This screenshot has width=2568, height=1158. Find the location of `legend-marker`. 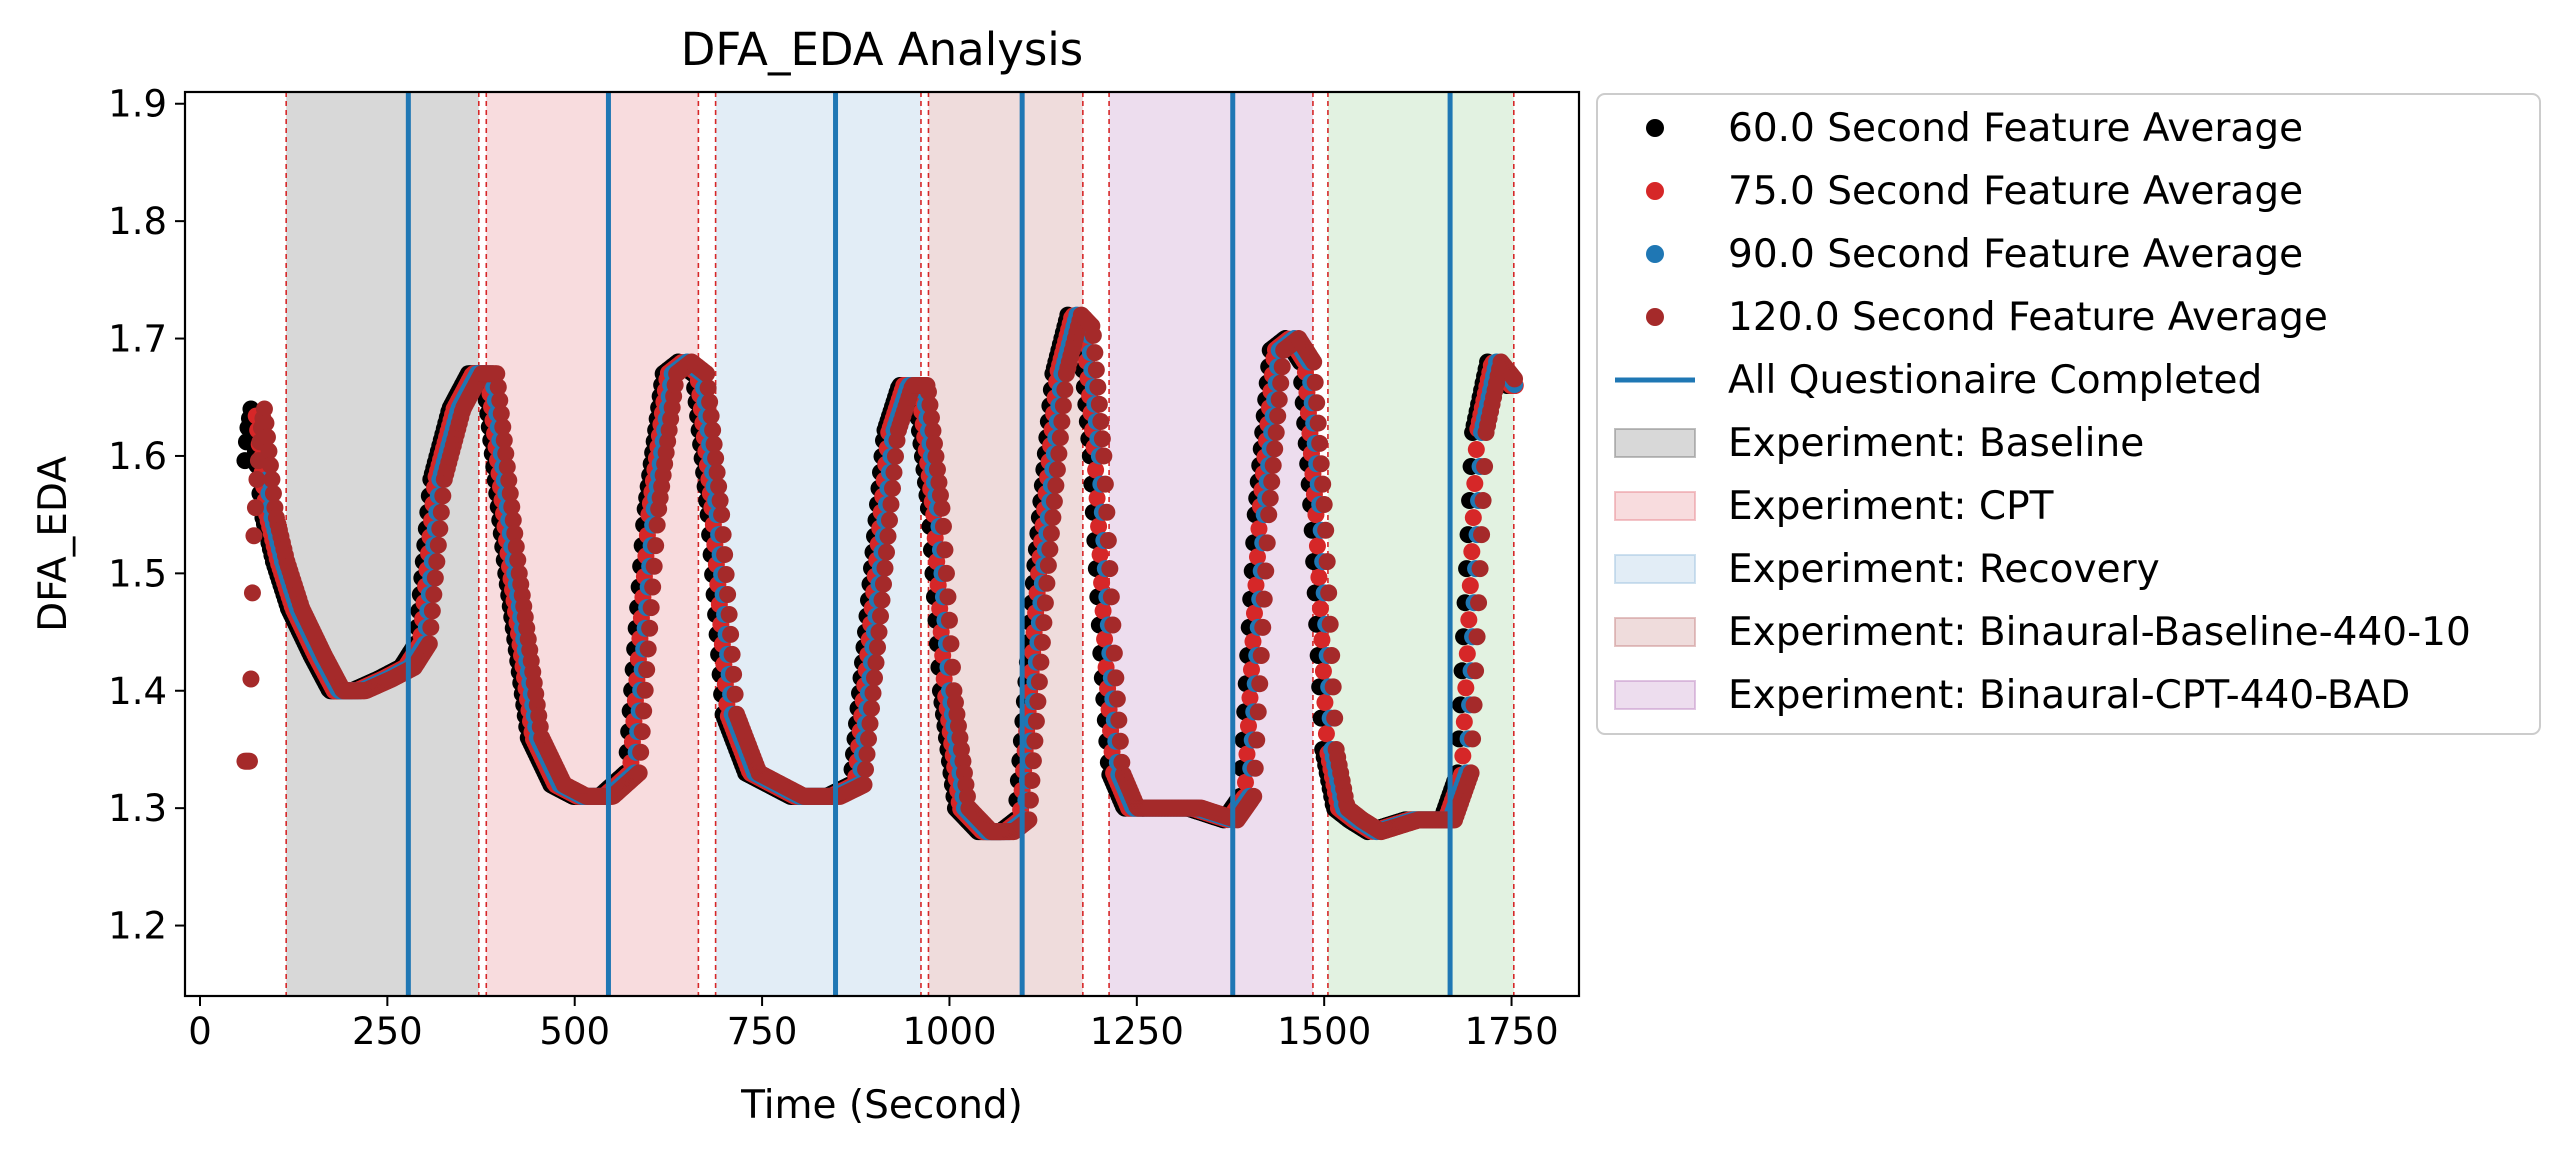

legend-marker is located at coordinates (1655, 128).